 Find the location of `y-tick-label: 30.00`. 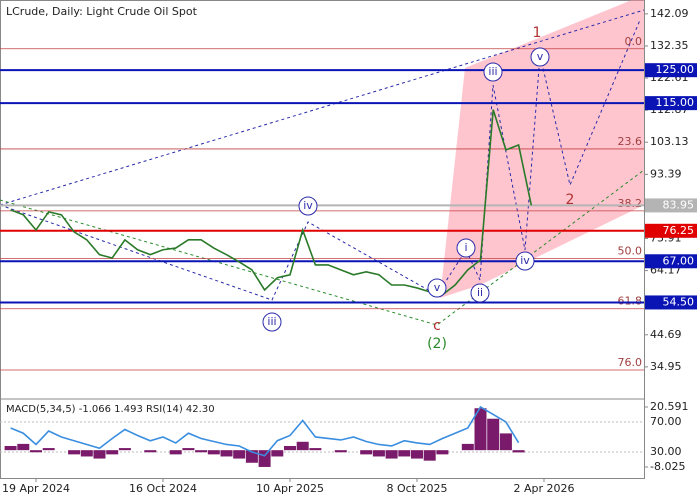

y-tick-label: 30.00 is located at coordinates (666, 451).